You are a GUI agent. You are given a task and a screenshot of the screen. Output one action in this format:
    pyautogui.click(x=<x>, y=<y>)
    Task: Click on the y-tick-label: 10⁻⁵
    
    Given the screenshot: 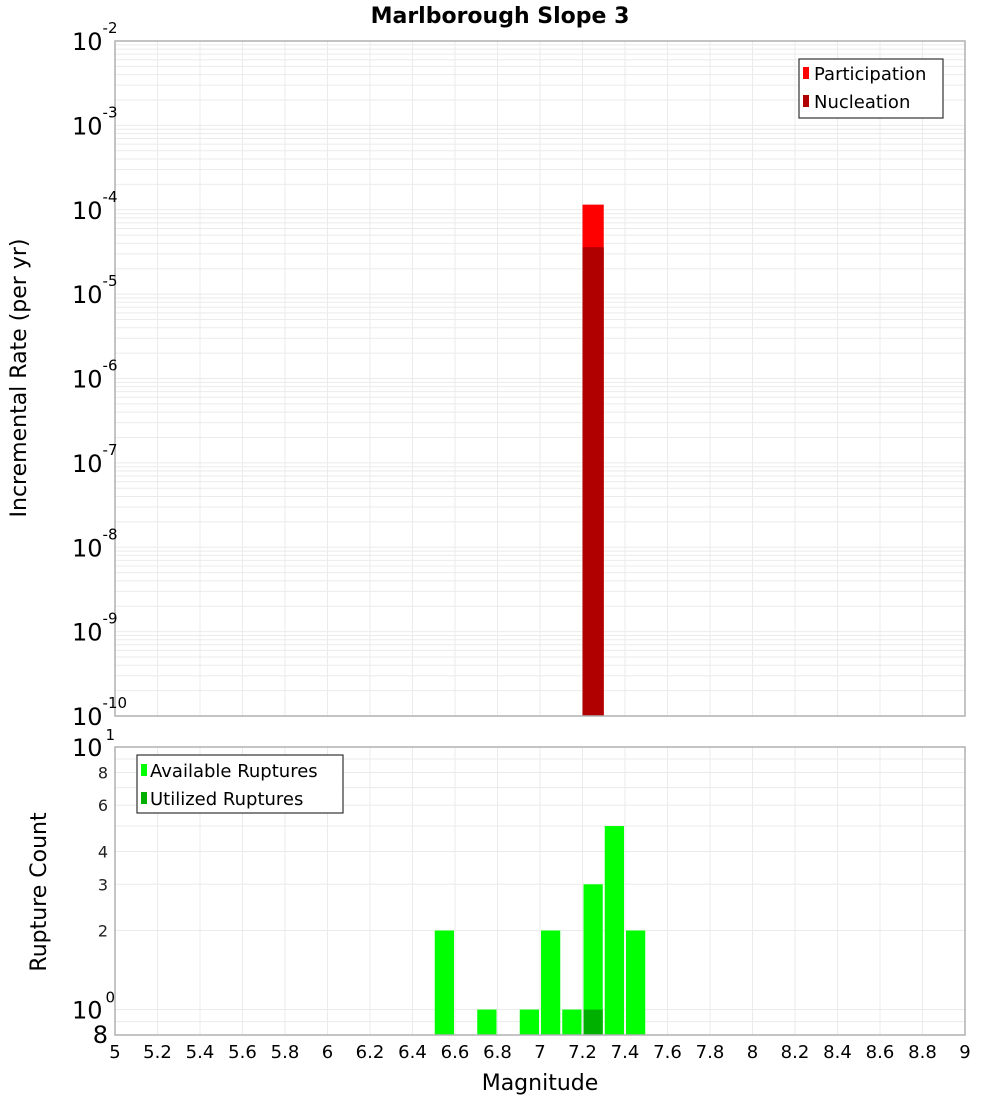 What is the action you would take?
    pyautogui.click(x=95, y=290)
    